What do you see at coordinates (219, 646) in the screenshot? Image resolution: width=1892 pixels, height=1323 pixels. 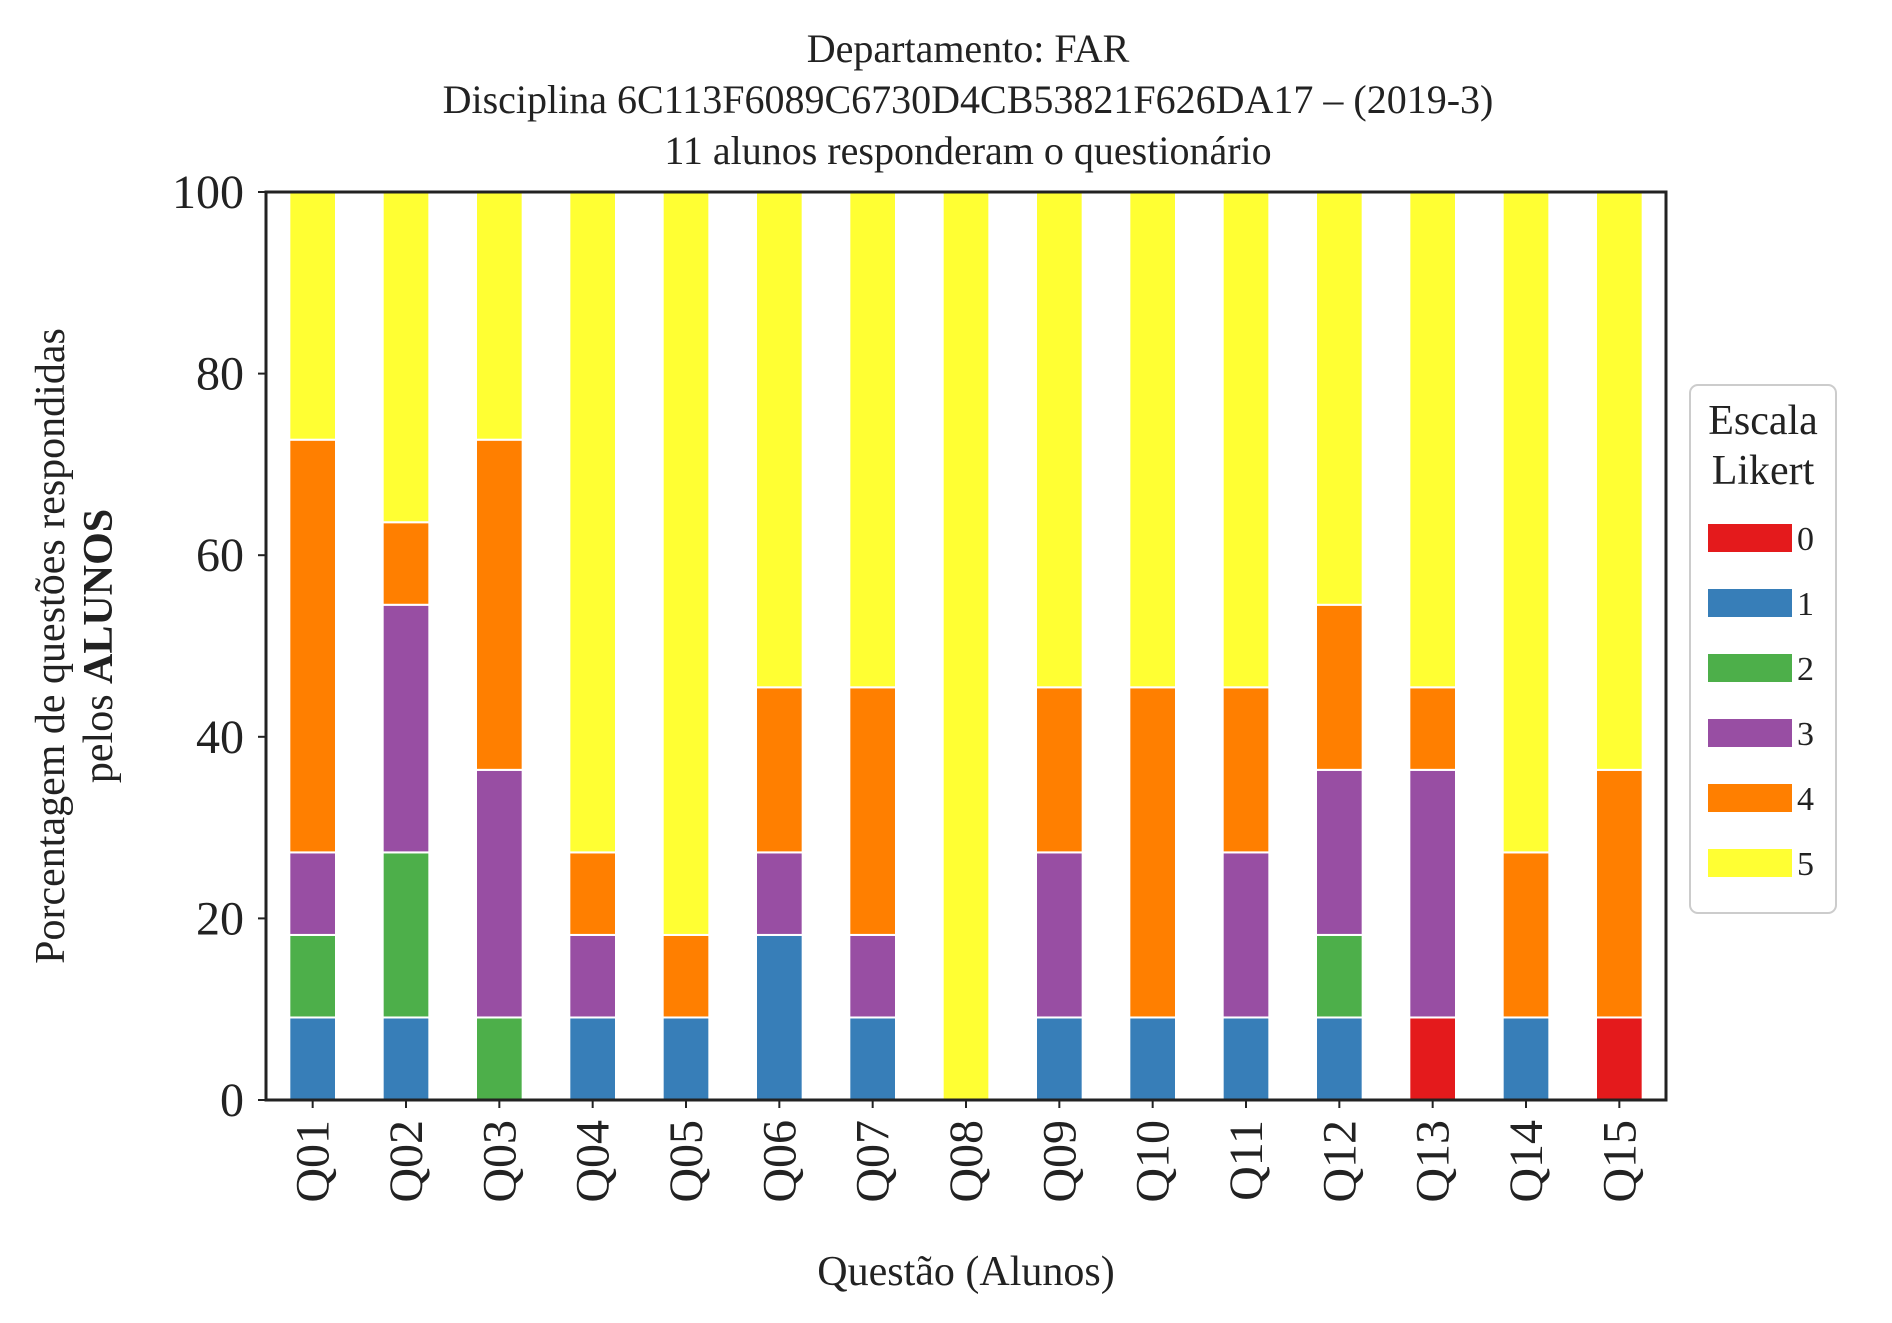 I see `y-tick-labels: 0 20 40 60 80 100` at bounding box center [219, 646].